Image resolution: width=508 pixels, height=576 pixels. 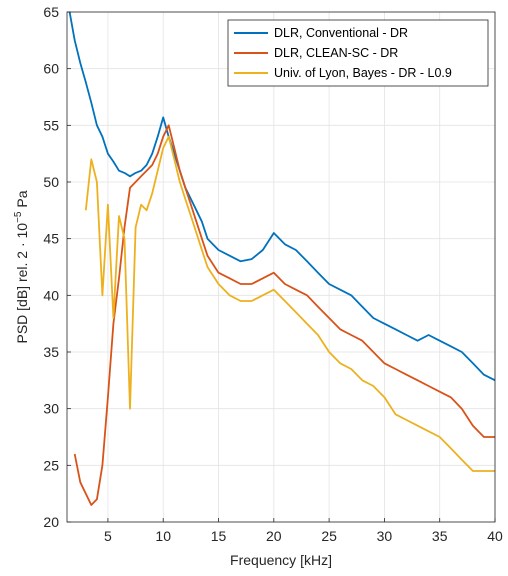 I want to click on y-tick-label: 60, so click(x=51, y=69).